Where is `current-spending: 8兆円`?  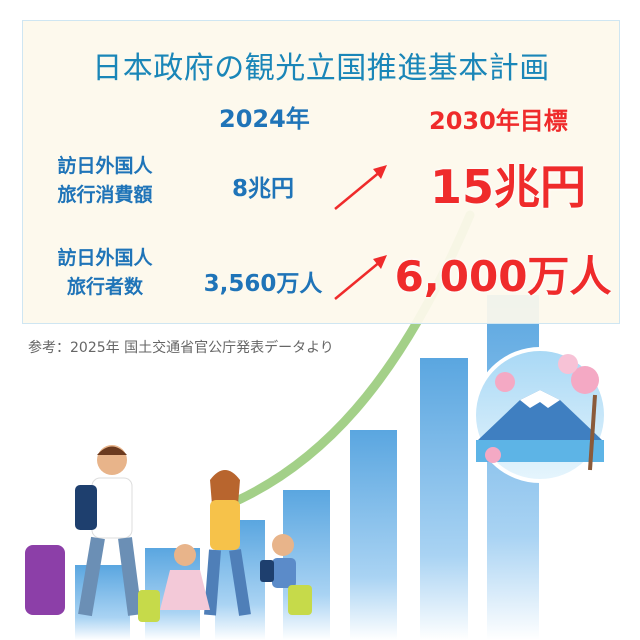
current-spending: 8兆円 is located at coordinates (262, 189).